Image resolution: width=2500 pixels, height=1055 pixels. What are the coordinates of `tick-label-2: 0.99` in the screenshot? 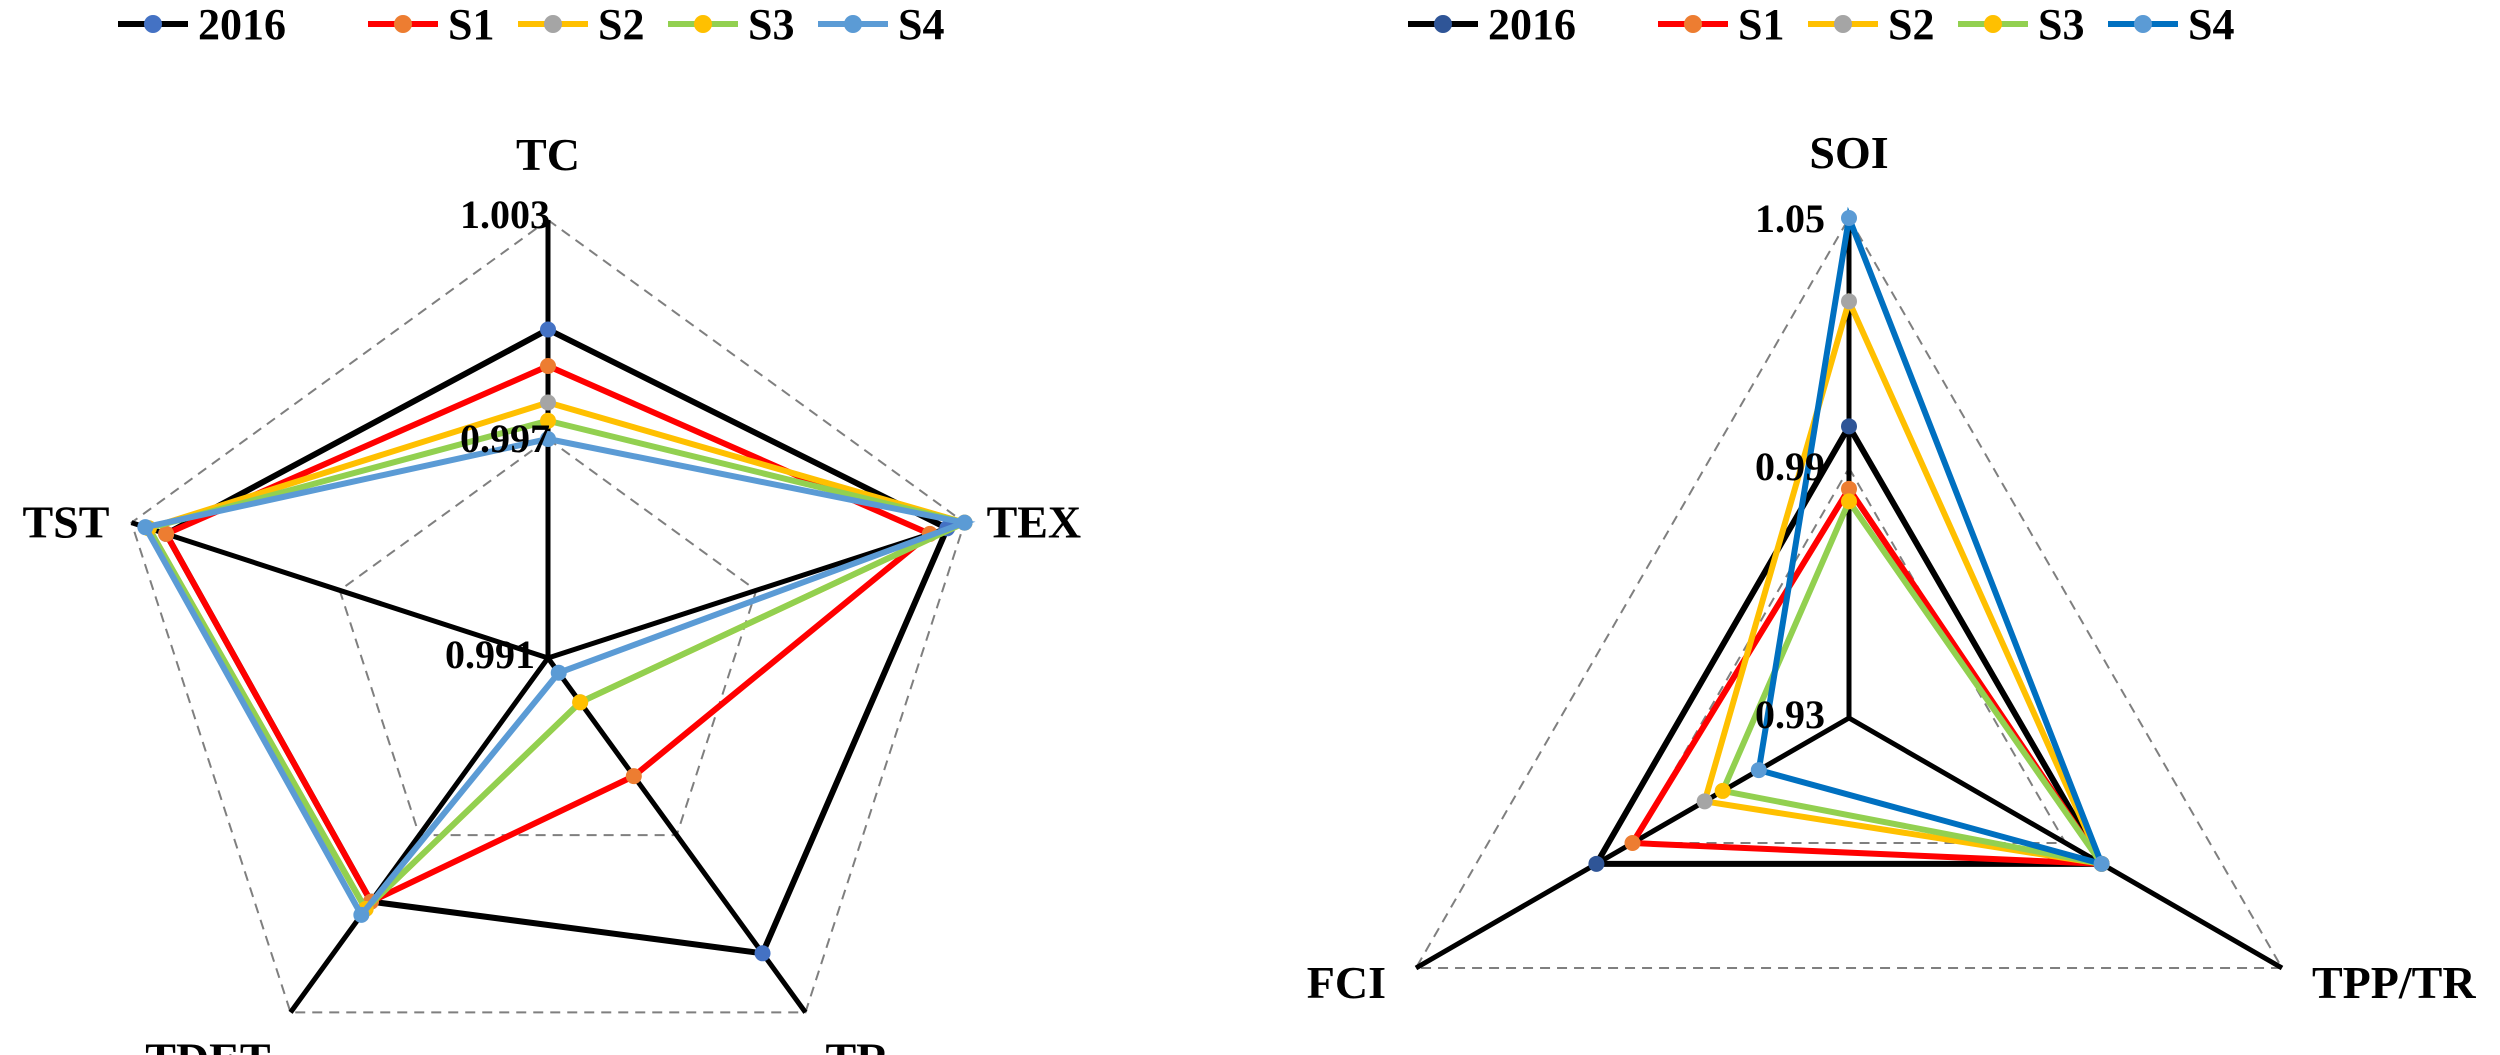 It's located at (1790, 466).